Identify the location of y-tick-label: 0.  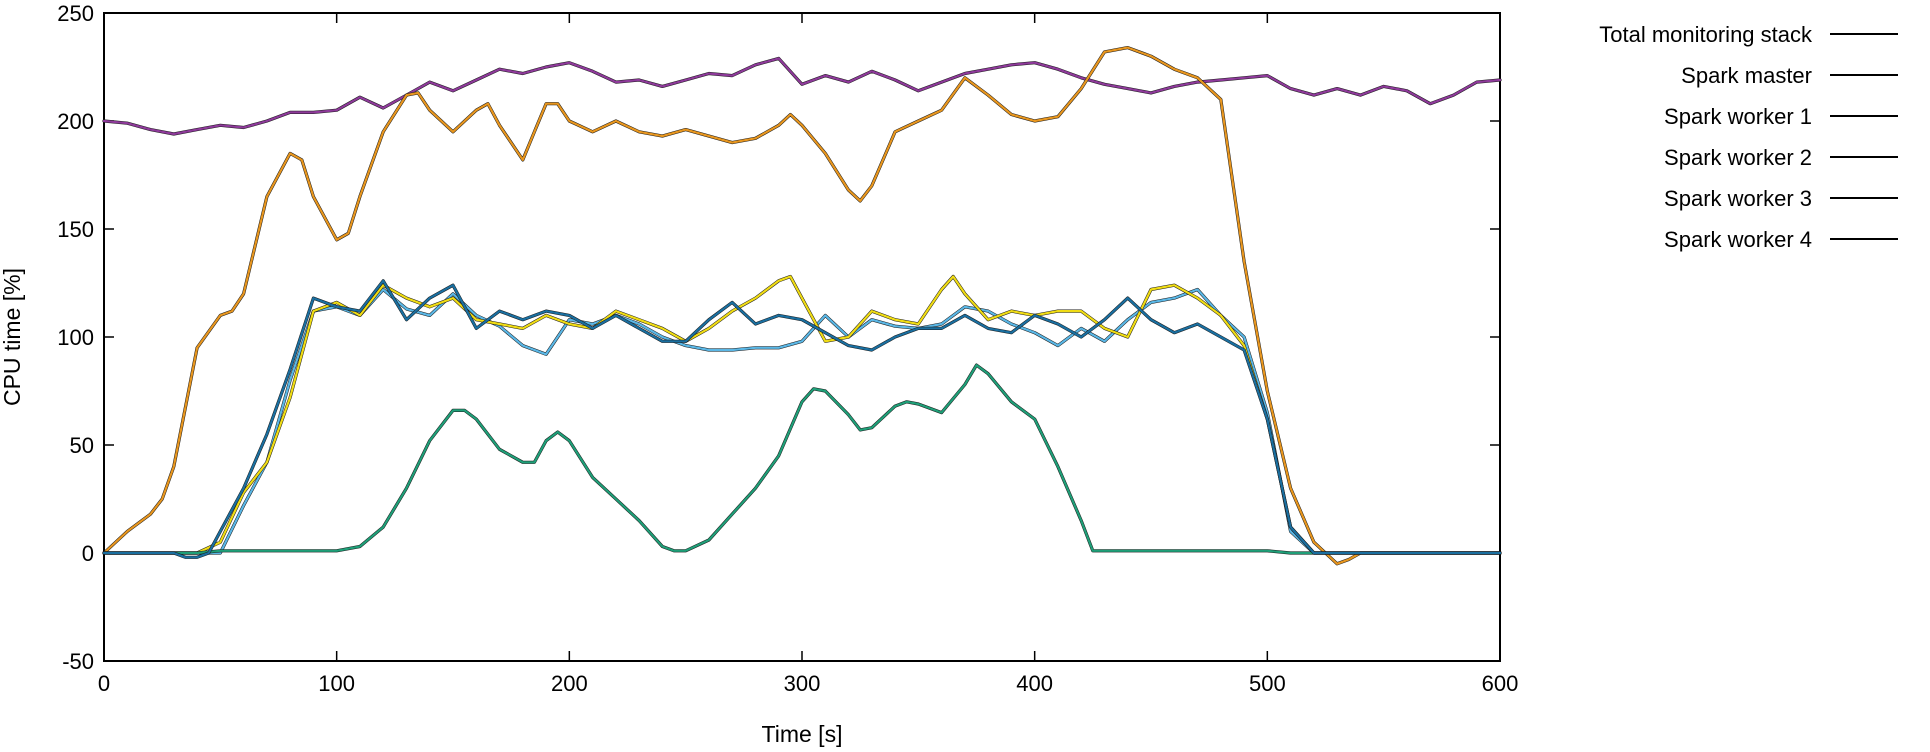
(88, 553).